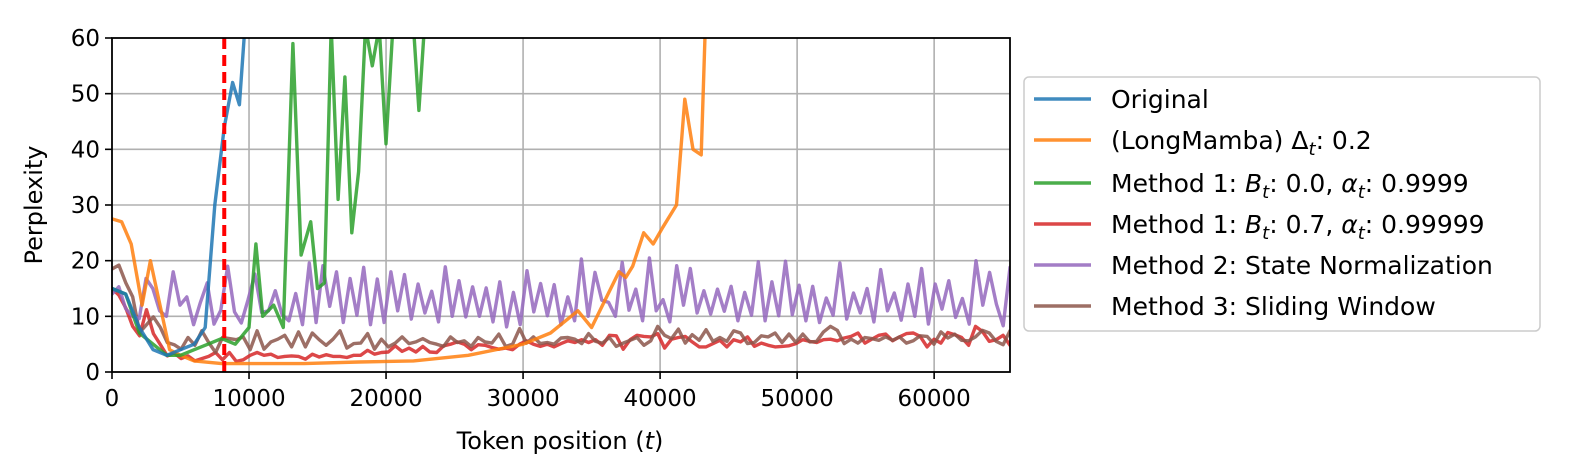  What do you see at coordinates (561, 325) in the screenshot?
I see `series-method1-b` at bounding box center [561, 325].